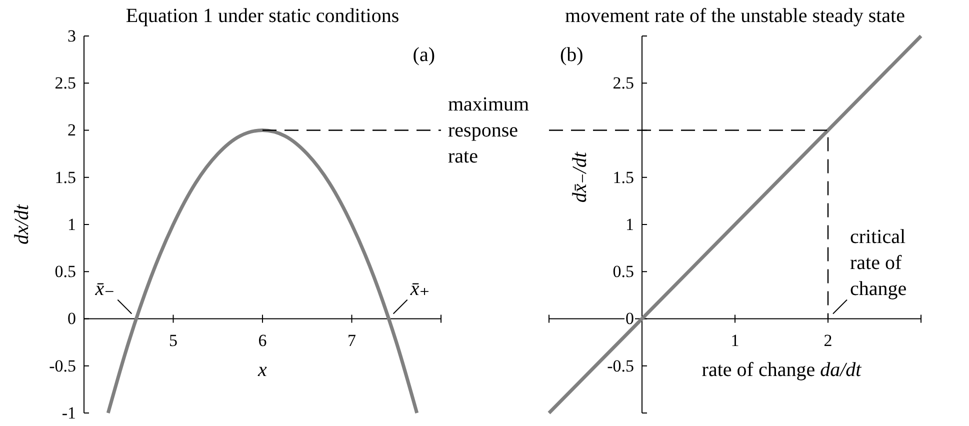  Describe the element at coordinates (572, 55) in the screenshot. I see `annotation: (b)` at that location.